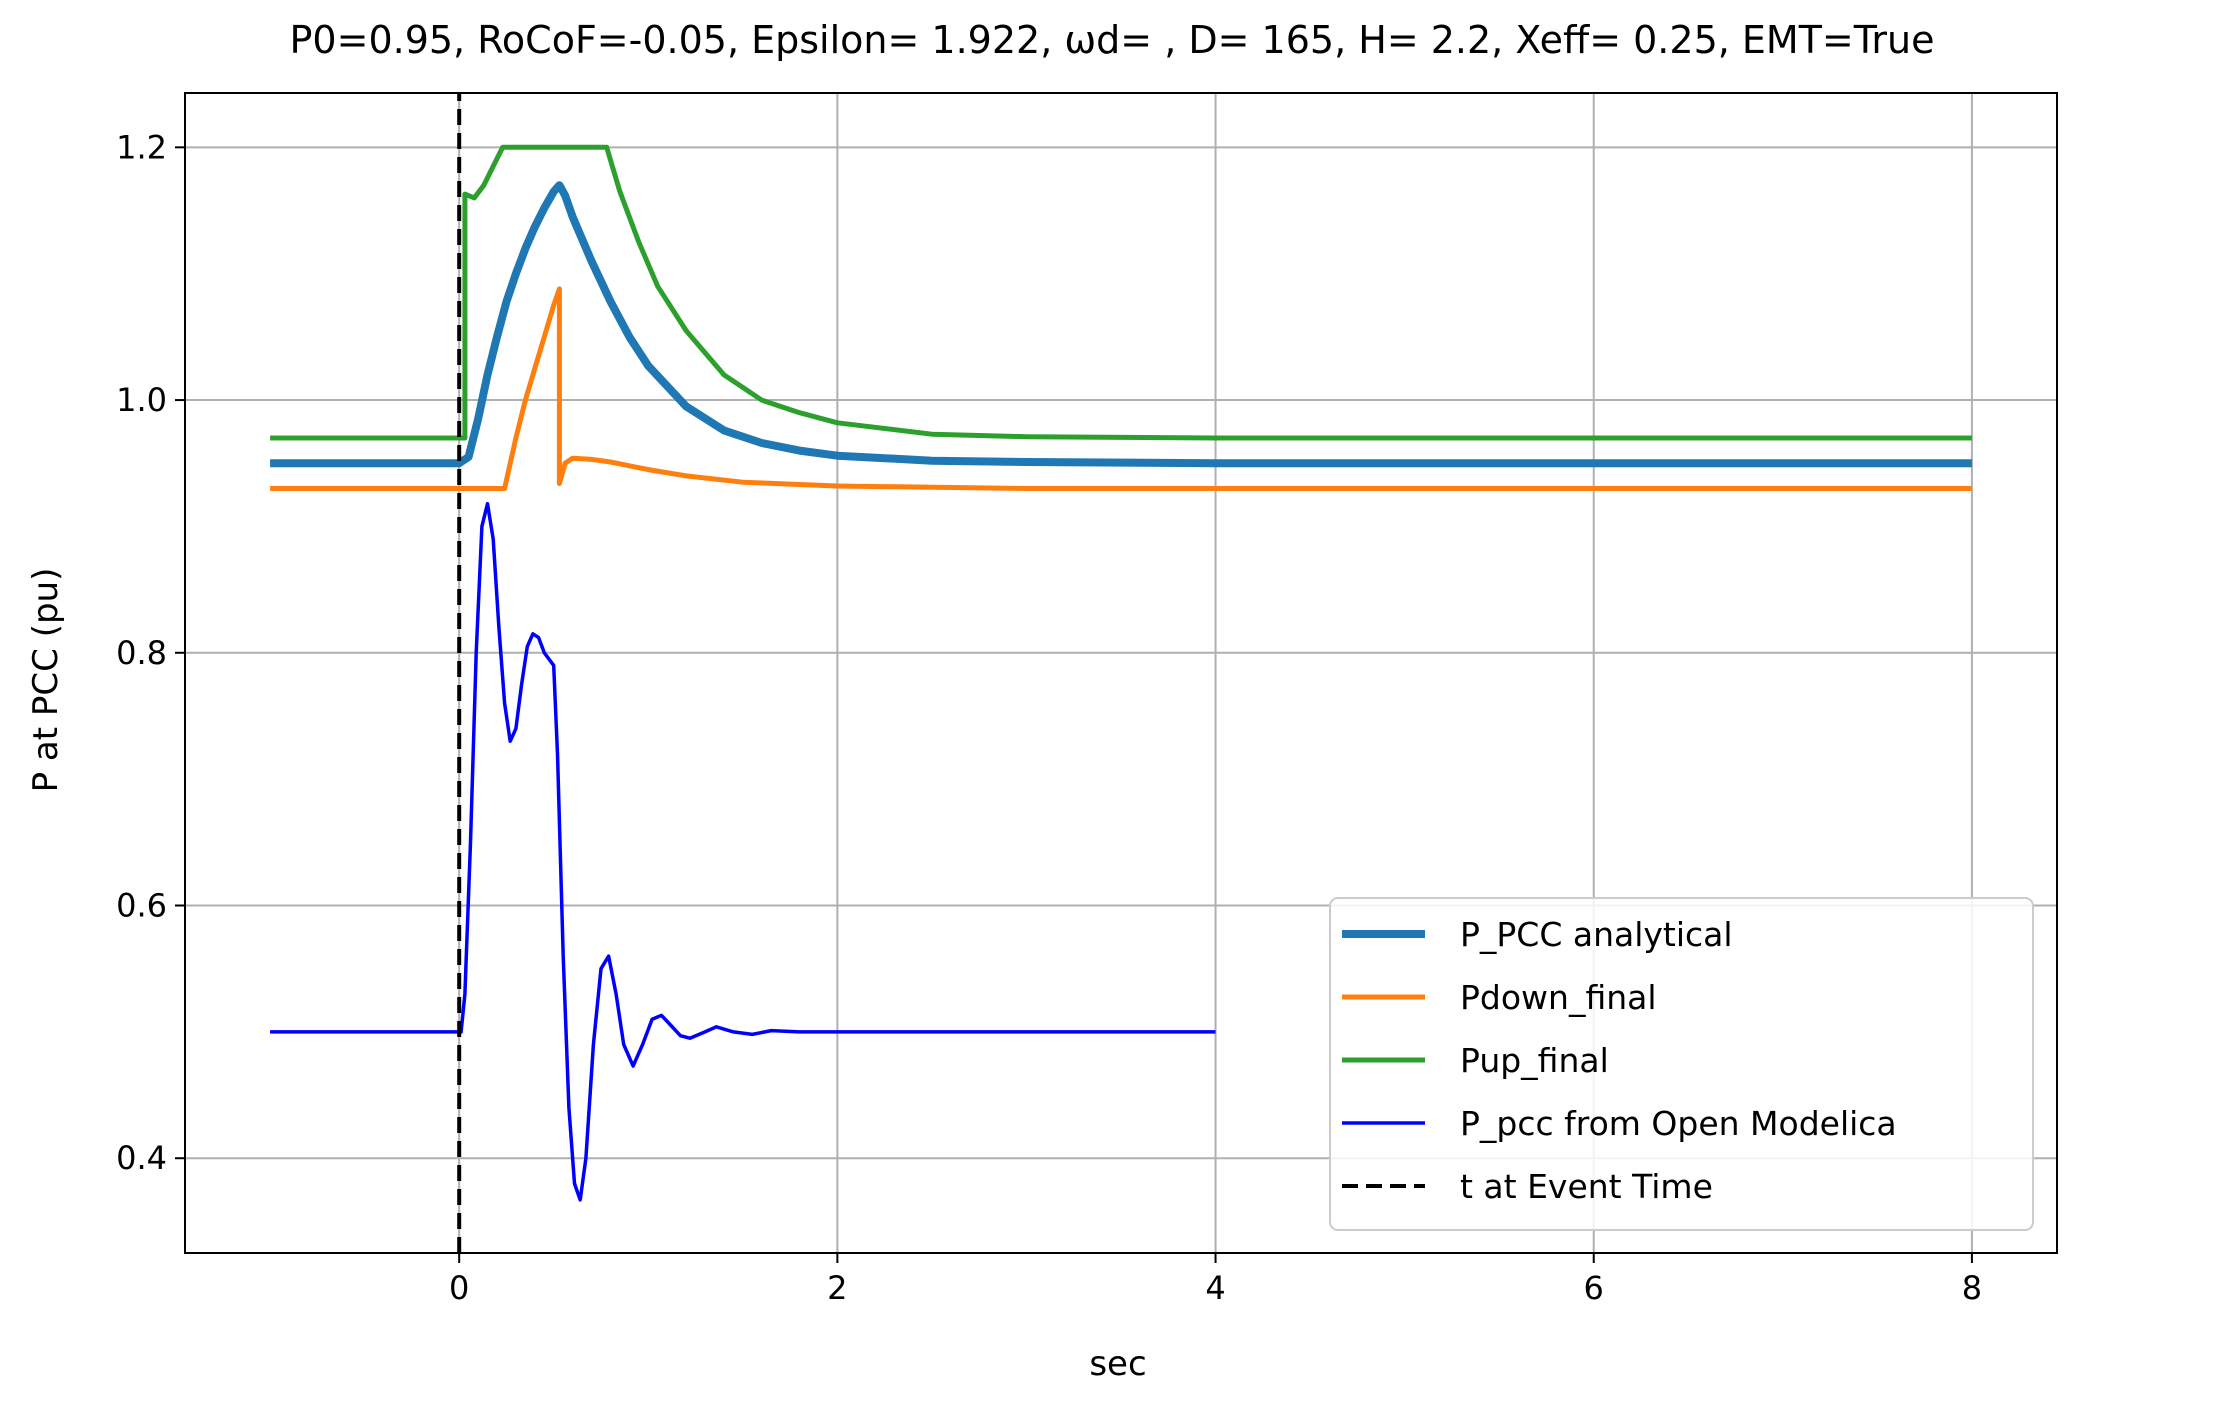 The width and height of the screenshot is (2225, 1411). Describe the element at coordinates (459, 1288) in the screenshot. I see `x-tick-label: 0` at that location.